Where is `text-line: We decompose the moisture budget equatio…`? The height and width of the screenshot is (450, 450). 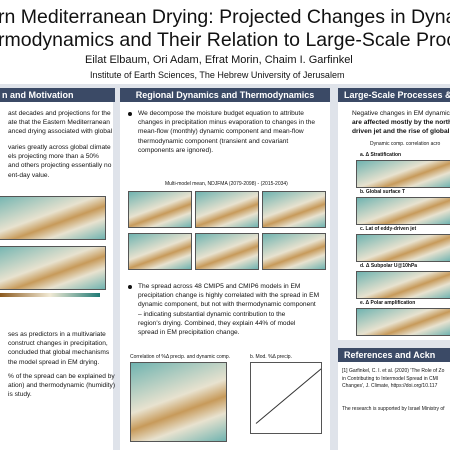
text-line: We decompose the moisture budget equatio… is located at coordinates (221, 113).